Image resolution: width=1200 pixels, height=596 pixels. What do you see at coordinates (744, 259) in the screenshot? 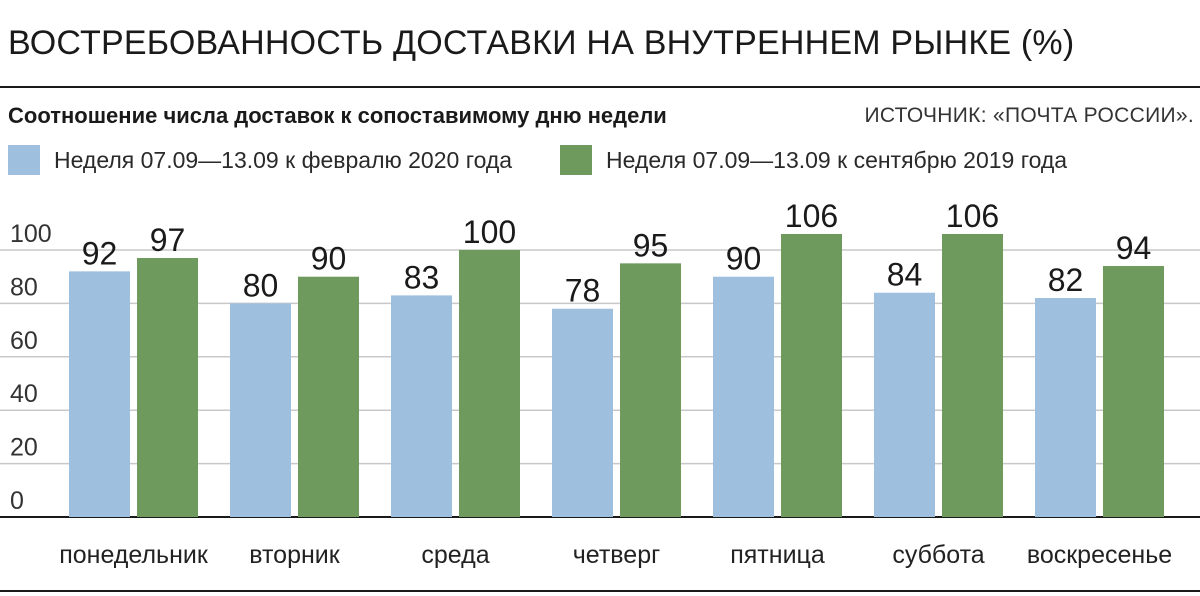
I see `value-label-4-series-0: 90` at bounding box center [744, 259].